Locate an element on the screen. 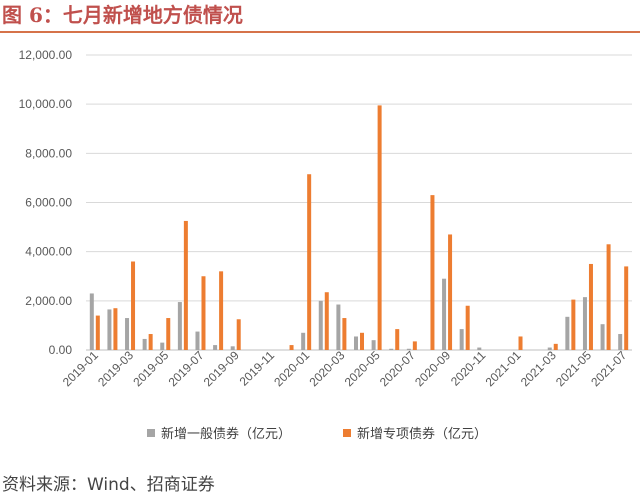 This screenshot has height=499, width=640. x-tick-label: 2020-05 is located at coordinates (362, 368).